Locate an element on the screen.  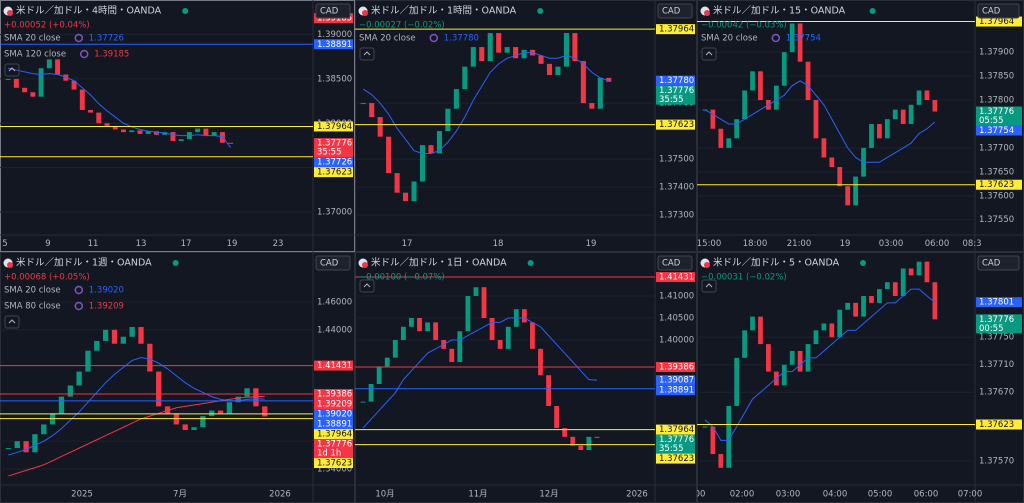
chart-title: 米ドル／加ドル・1週・OANDA is located at coordinates (84, 263).